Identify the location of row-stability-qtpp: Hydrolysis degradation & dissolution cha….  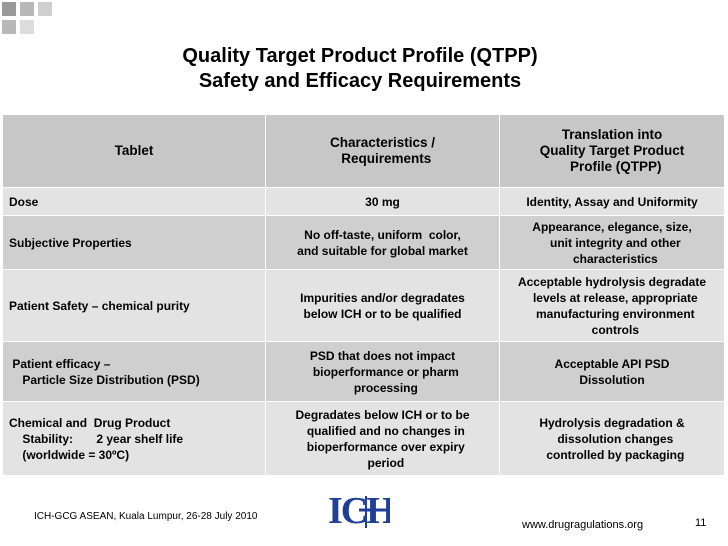
(612, 438).